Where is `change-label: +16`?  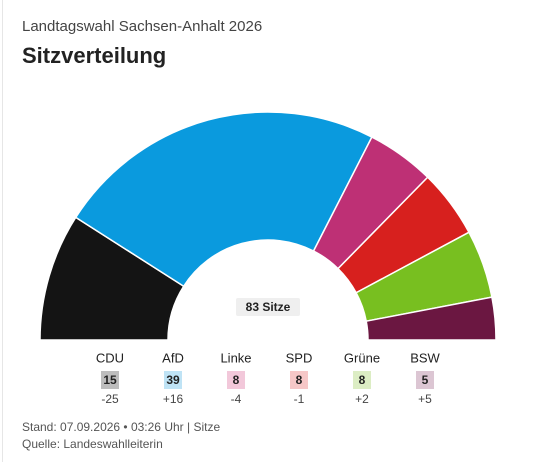
change-label: +16 is located at coordinates (173, 399).